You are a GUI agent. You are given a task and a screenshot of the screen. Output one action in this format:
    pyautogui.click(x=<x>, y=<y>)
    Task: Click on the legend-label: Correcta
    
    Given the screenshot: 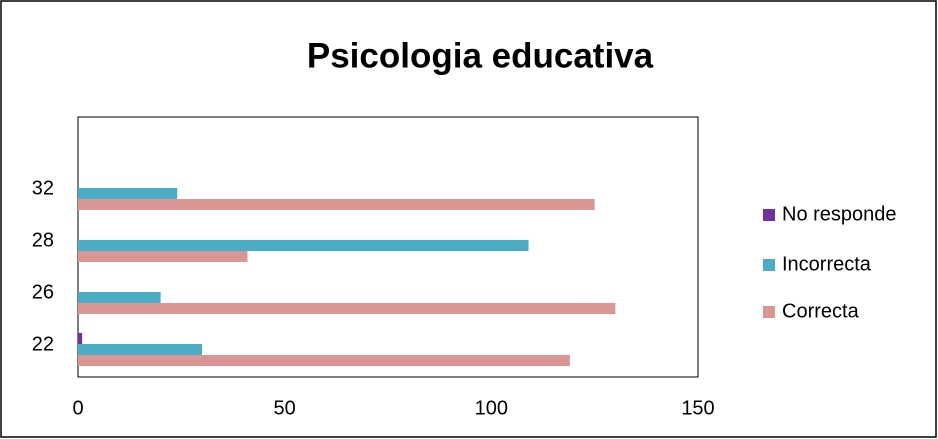 What is the action you would take?
    pyautogui.click(x=821, y=311)
    